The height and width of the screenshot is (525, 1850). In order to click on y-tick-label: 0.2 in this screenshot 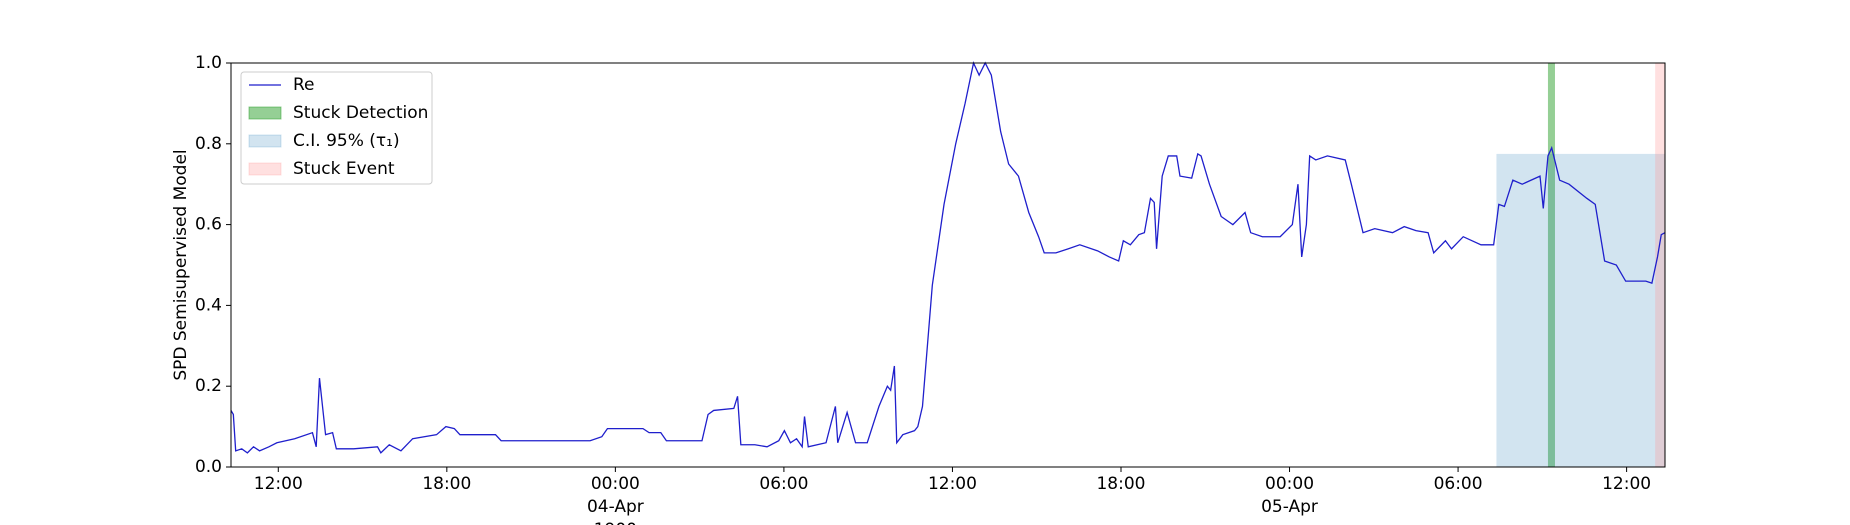, I will do `click(208, 386)`.